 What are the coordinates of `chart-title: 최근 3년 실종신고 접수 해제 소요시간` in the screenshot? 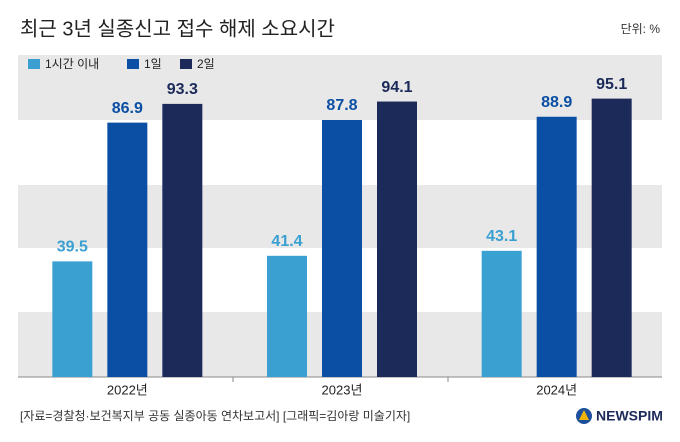 It's located at (177, 28).